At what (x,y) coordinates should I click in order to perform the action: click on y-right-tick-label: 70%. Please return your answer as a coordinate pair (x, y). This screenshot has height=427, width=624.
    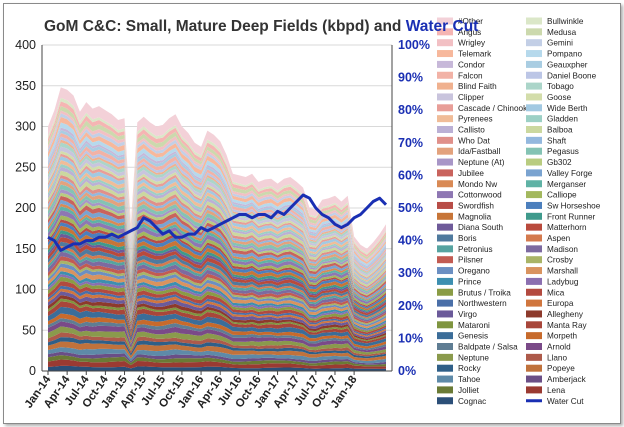
    Looking at the image, I should click on (410, 143).